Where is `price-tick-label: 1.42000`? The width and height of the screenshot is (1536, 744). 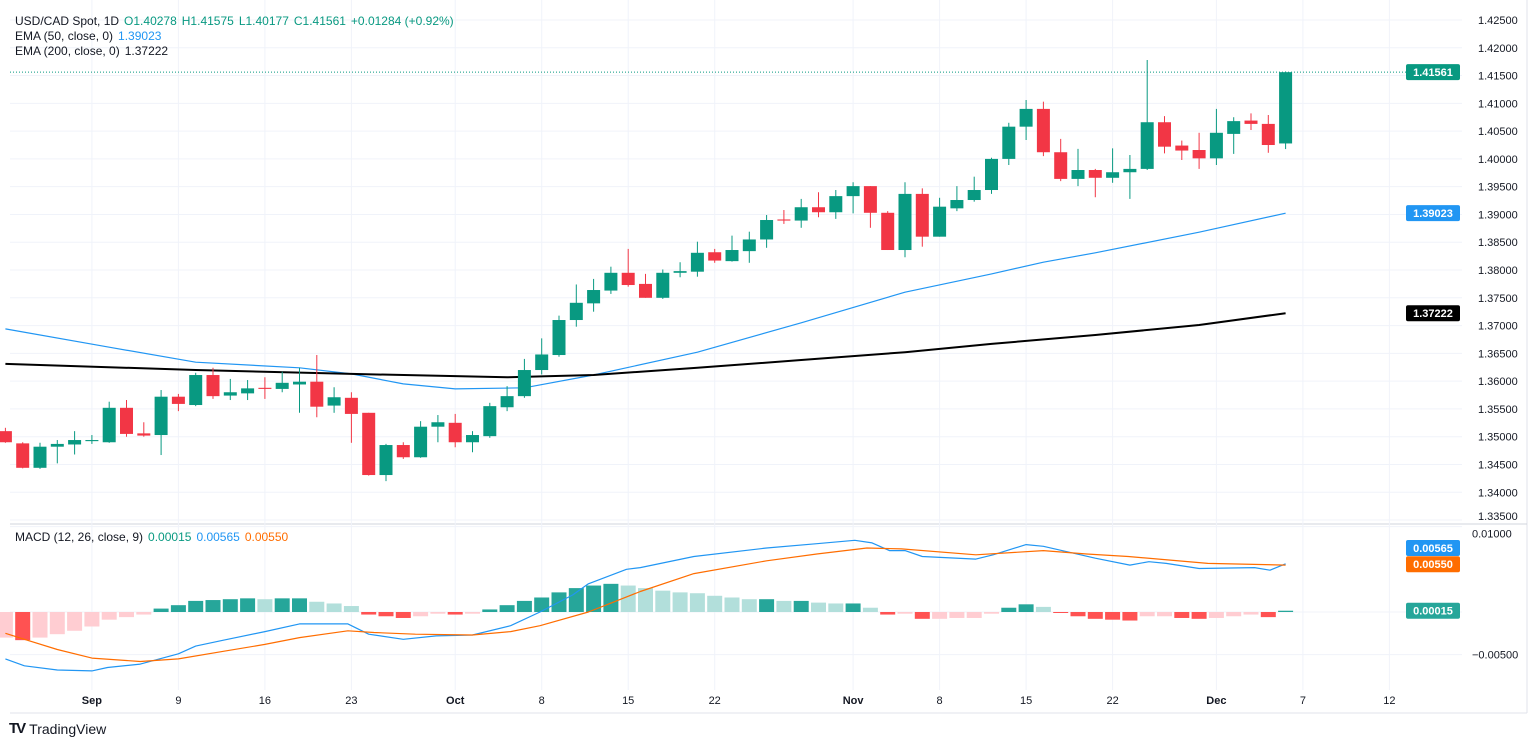 price-tick-label: 1.42000 is located at coordinates (1498, 49).